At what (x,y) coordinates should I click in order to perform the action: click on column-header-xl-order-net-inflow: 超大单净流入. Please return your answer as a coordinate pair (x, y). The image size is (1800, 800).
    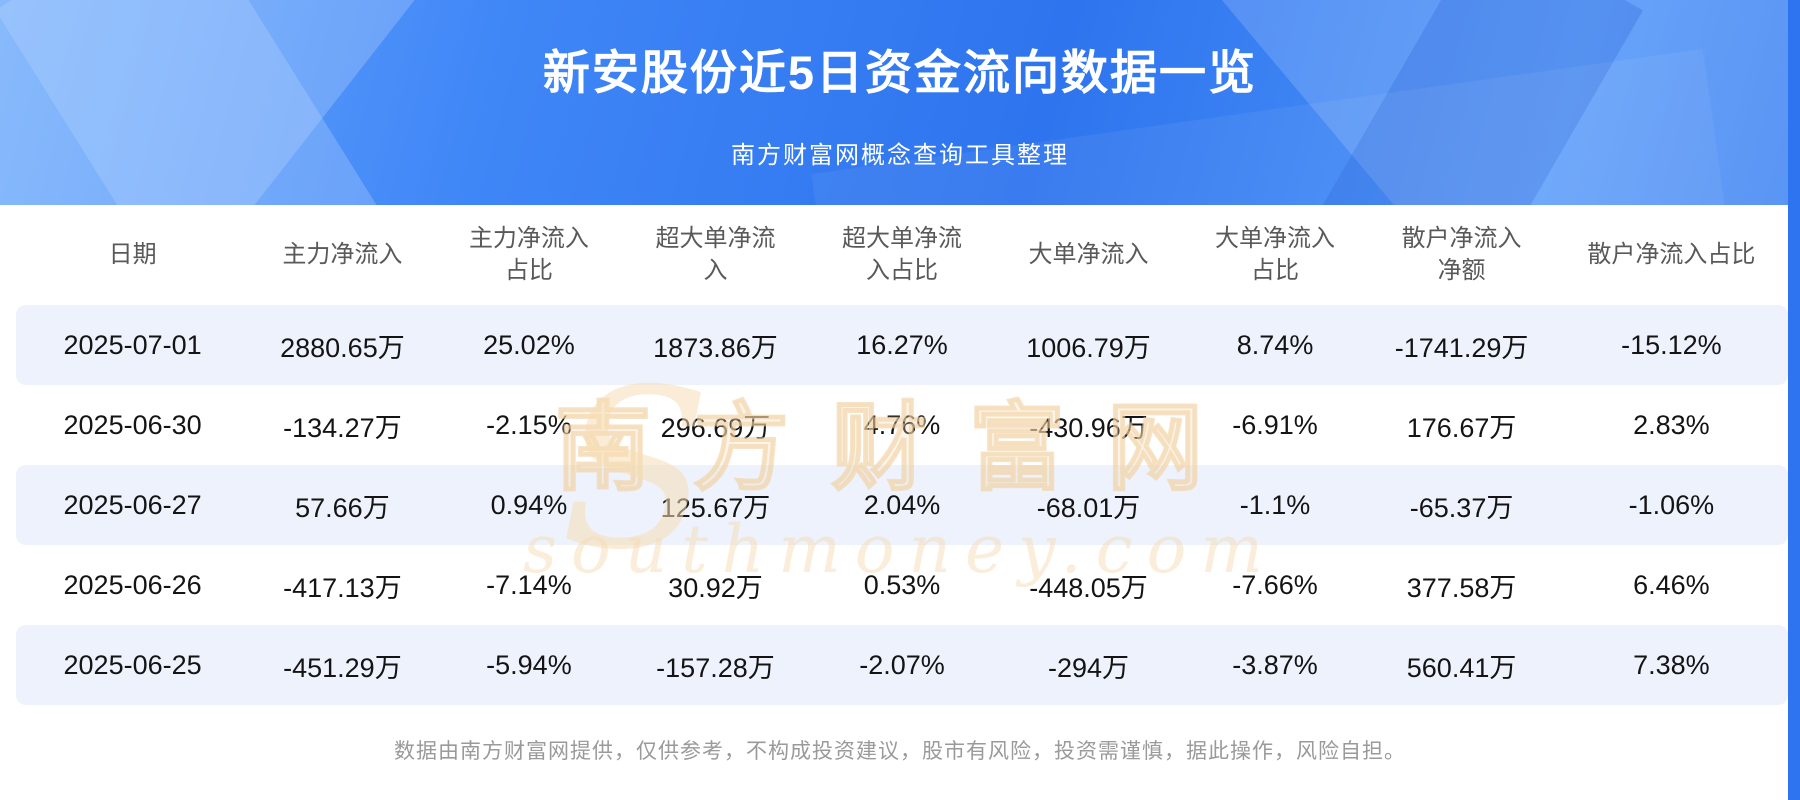
    Looking at the image, I should click on (715, 254).